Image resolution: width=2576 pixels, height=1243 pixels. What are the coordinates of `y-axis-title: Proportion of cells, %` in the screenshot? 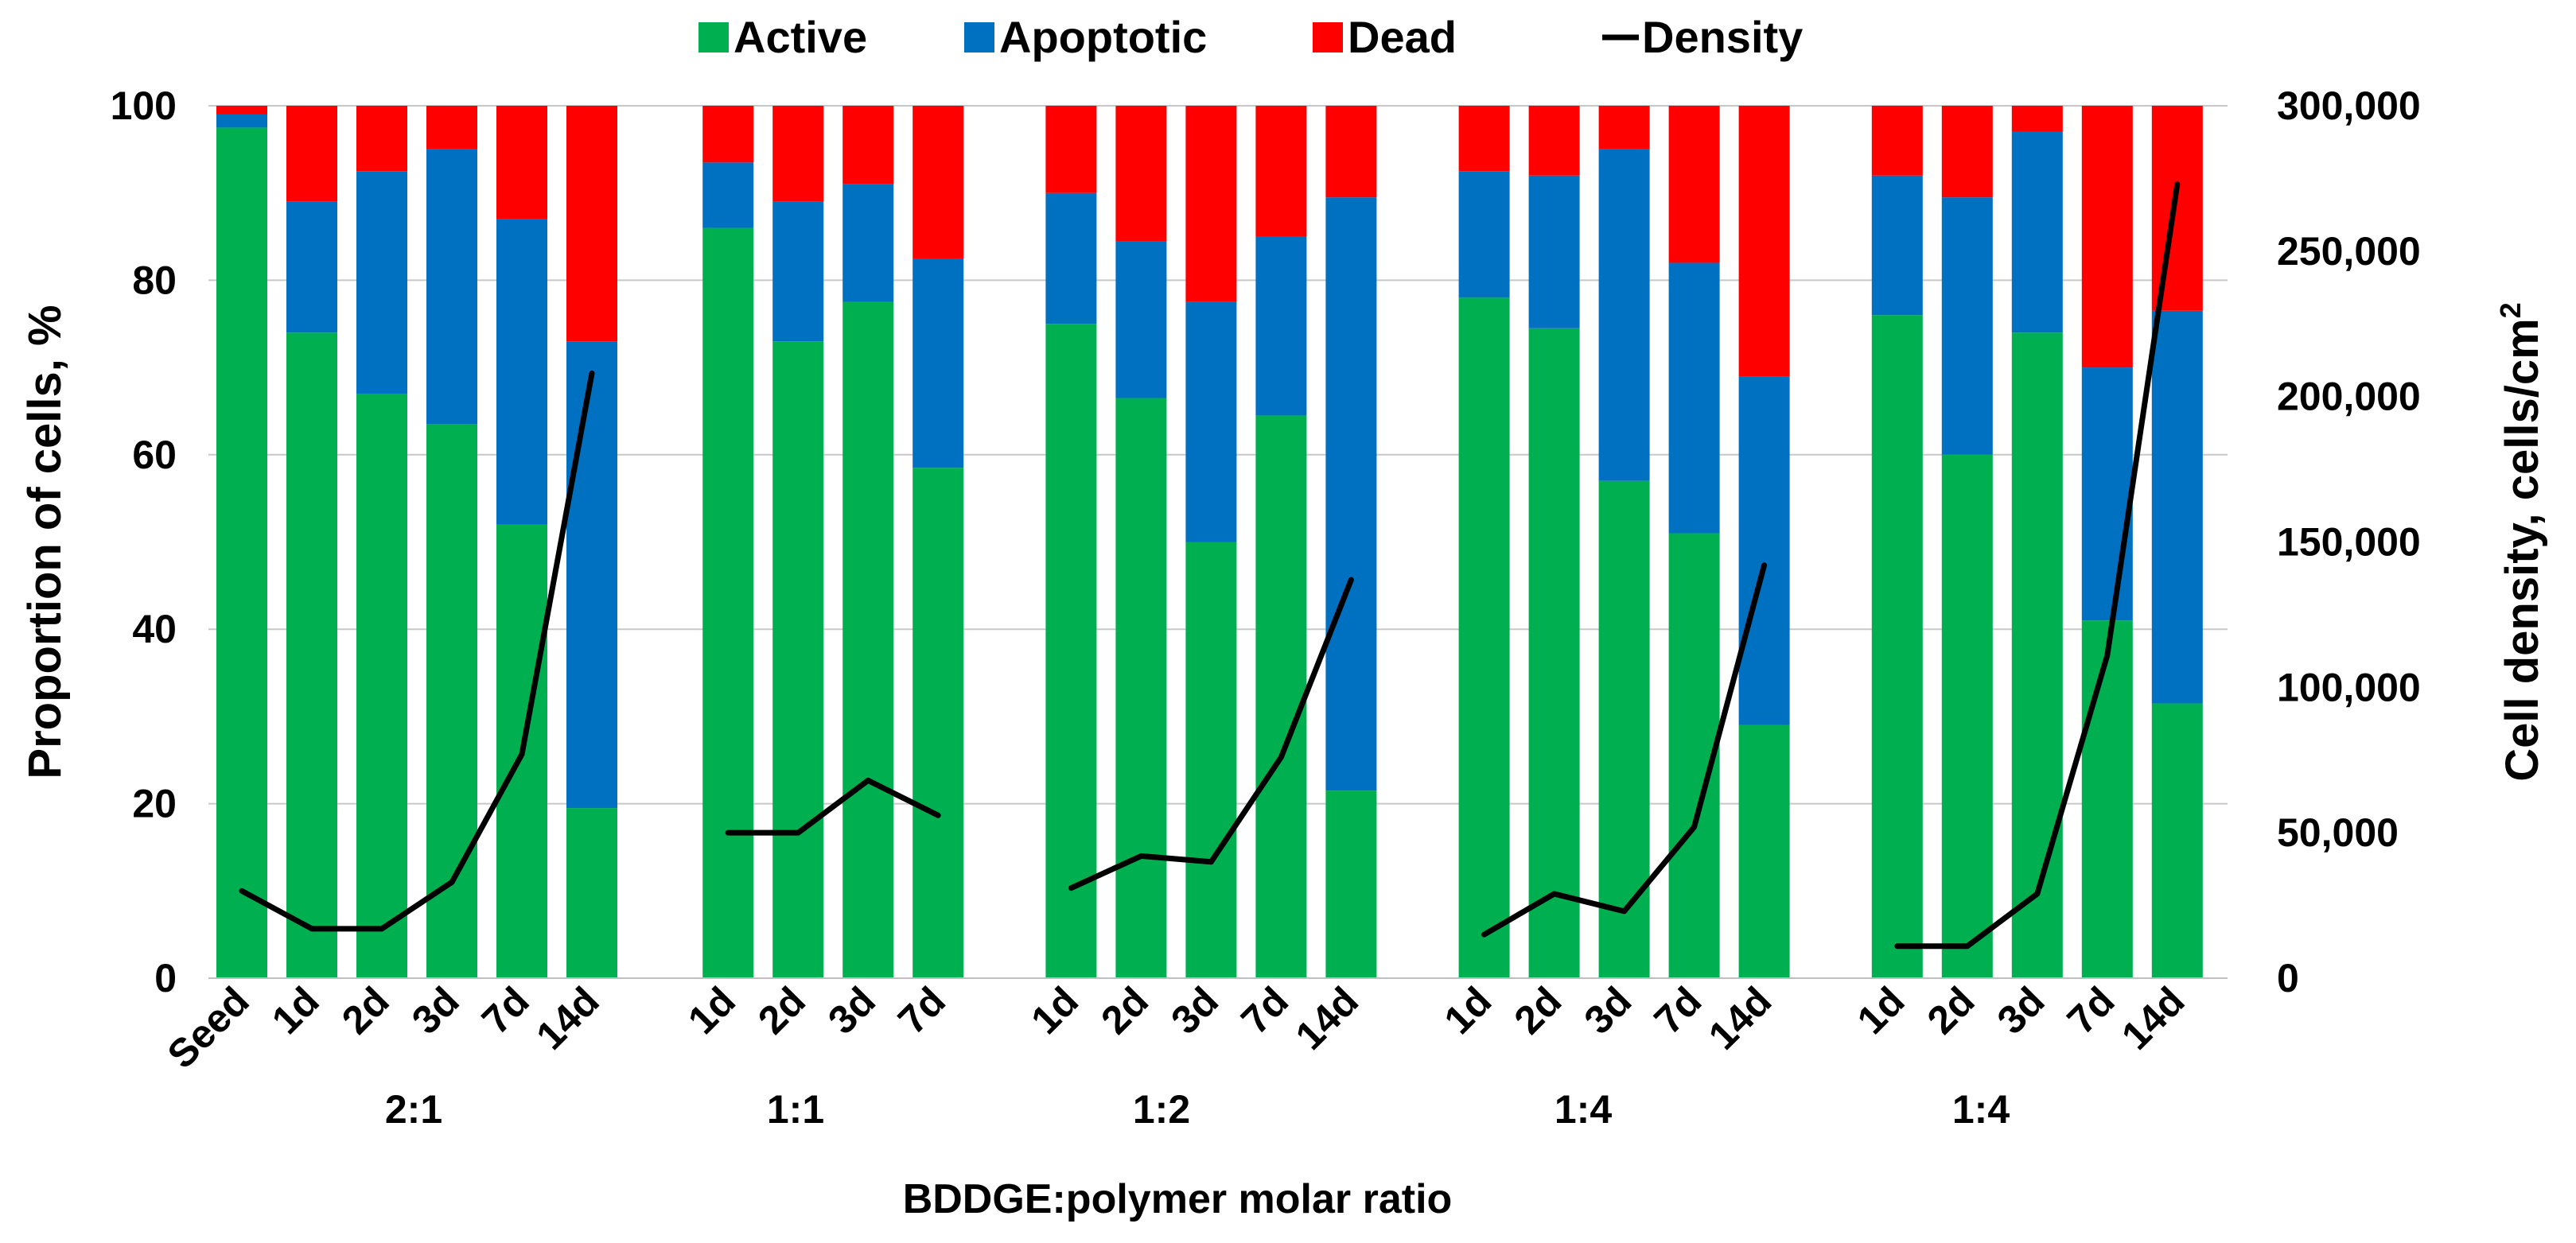 It's located at (45, 542).